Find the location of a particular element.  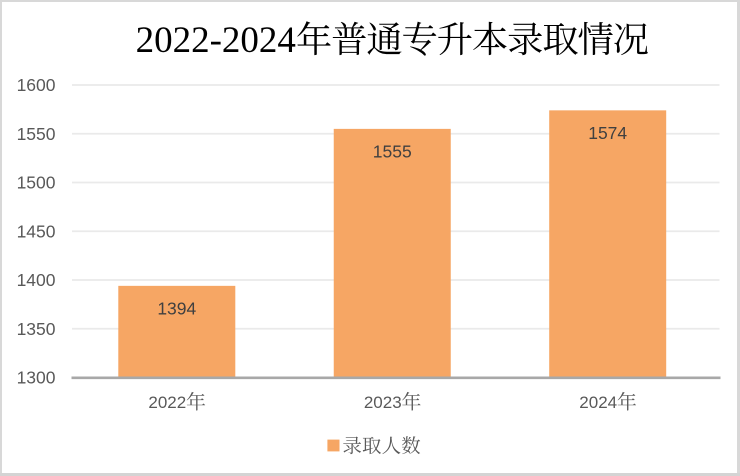

svg-text: 1555 is located at coordinates (392, 151).